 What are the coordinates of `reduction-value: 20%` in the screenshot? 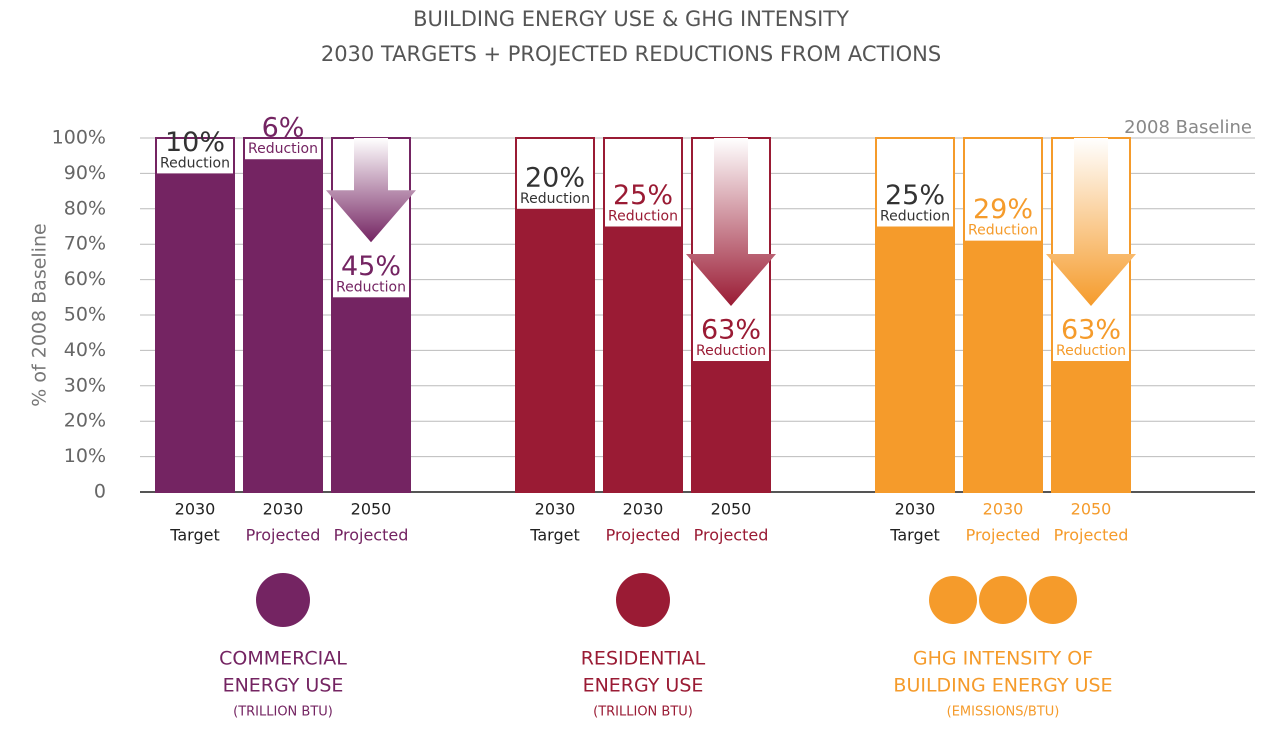 It's located at (555, 177).